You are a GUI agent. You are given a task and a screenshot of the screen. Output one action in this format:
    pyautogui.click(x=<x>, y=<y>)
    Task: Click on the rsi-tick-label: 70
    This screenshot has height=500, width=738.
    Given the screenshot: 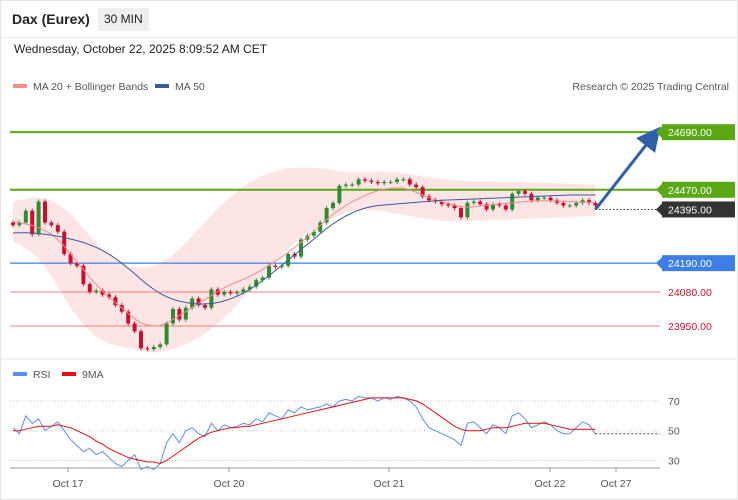 What is the action you would take?
    pyautogui.click(x=674, y=402)
    